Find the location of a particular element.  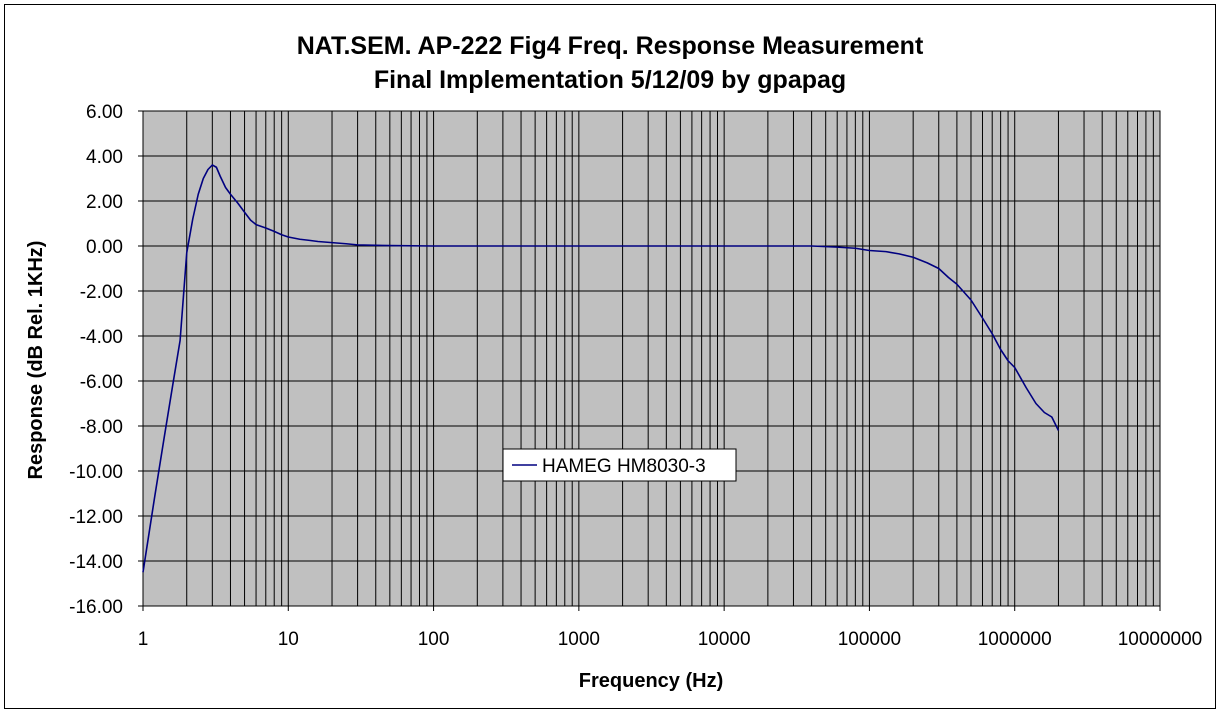

y-tick-label: -2.00 is located at coordinates (101, 292).